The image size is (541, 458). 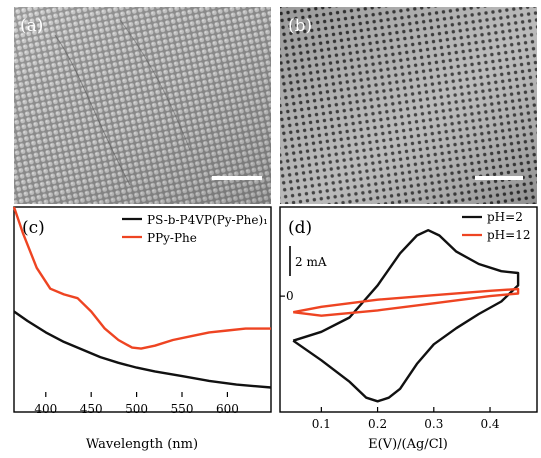 I want to click on chart-d-x-tick-label: 0.3, so click(x=433, y=424).